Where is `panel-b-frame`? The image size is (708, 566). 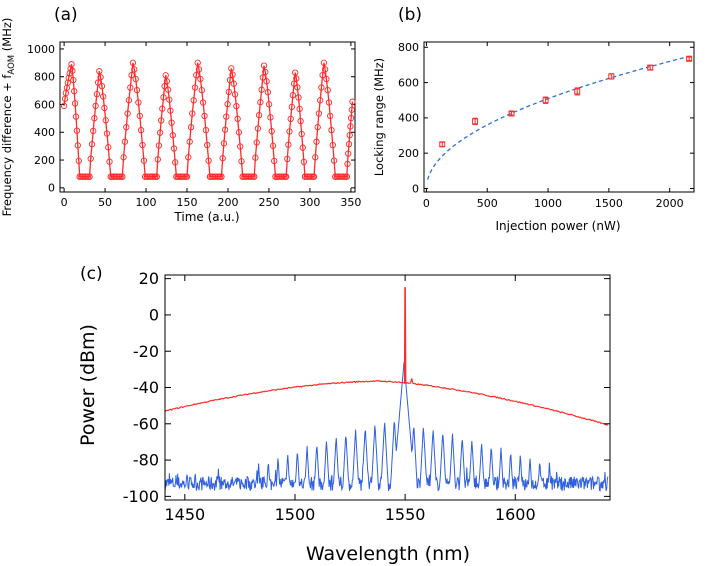
panel-b-frame is located at coordinates (559, 117).